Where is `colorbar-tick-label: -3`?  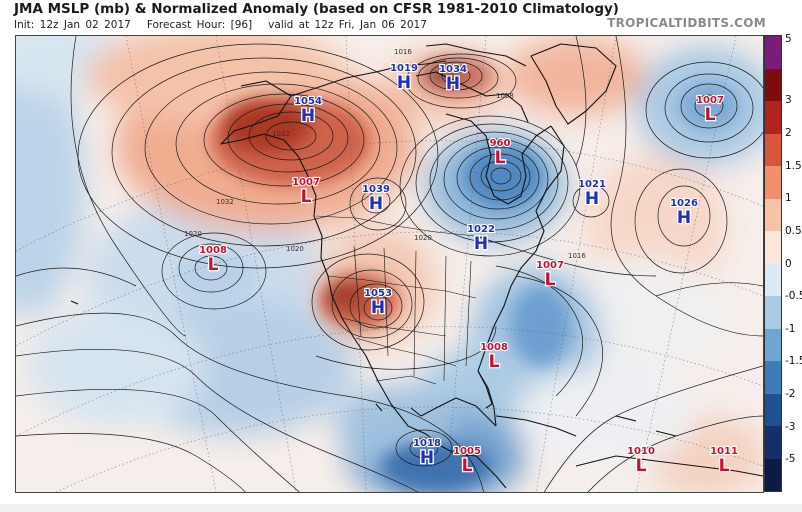
colorbar-tick-label: -3 is located at coordinates (790, 426).